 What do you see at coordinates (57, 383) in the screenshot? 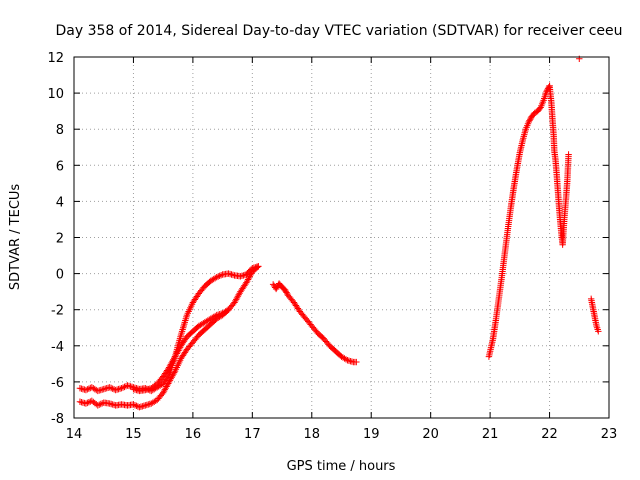
I see `y-tick-label: -6` at bounding box center [57, 383].